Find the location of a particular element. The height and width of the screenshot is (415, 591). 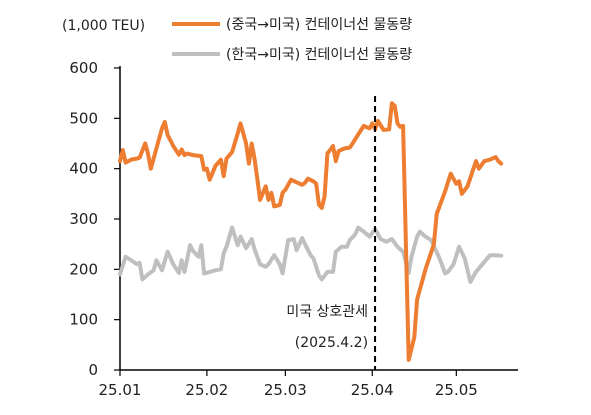

y-tick-label: 0 is located at coordinates (93, 370).